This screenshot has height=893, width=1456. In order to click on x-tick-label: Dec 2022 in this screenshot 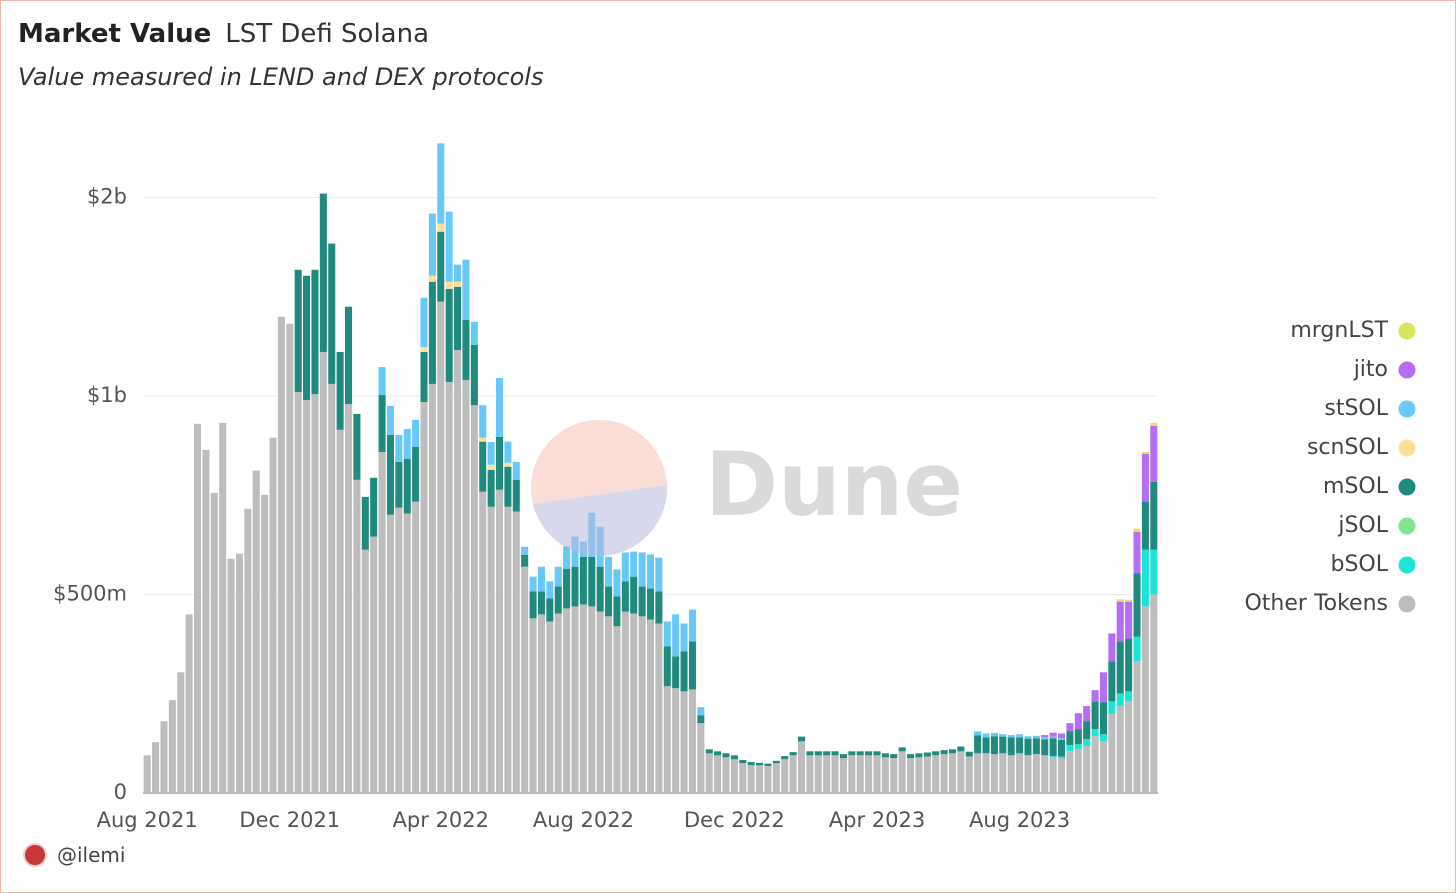, I will do `click(734, 820)`.